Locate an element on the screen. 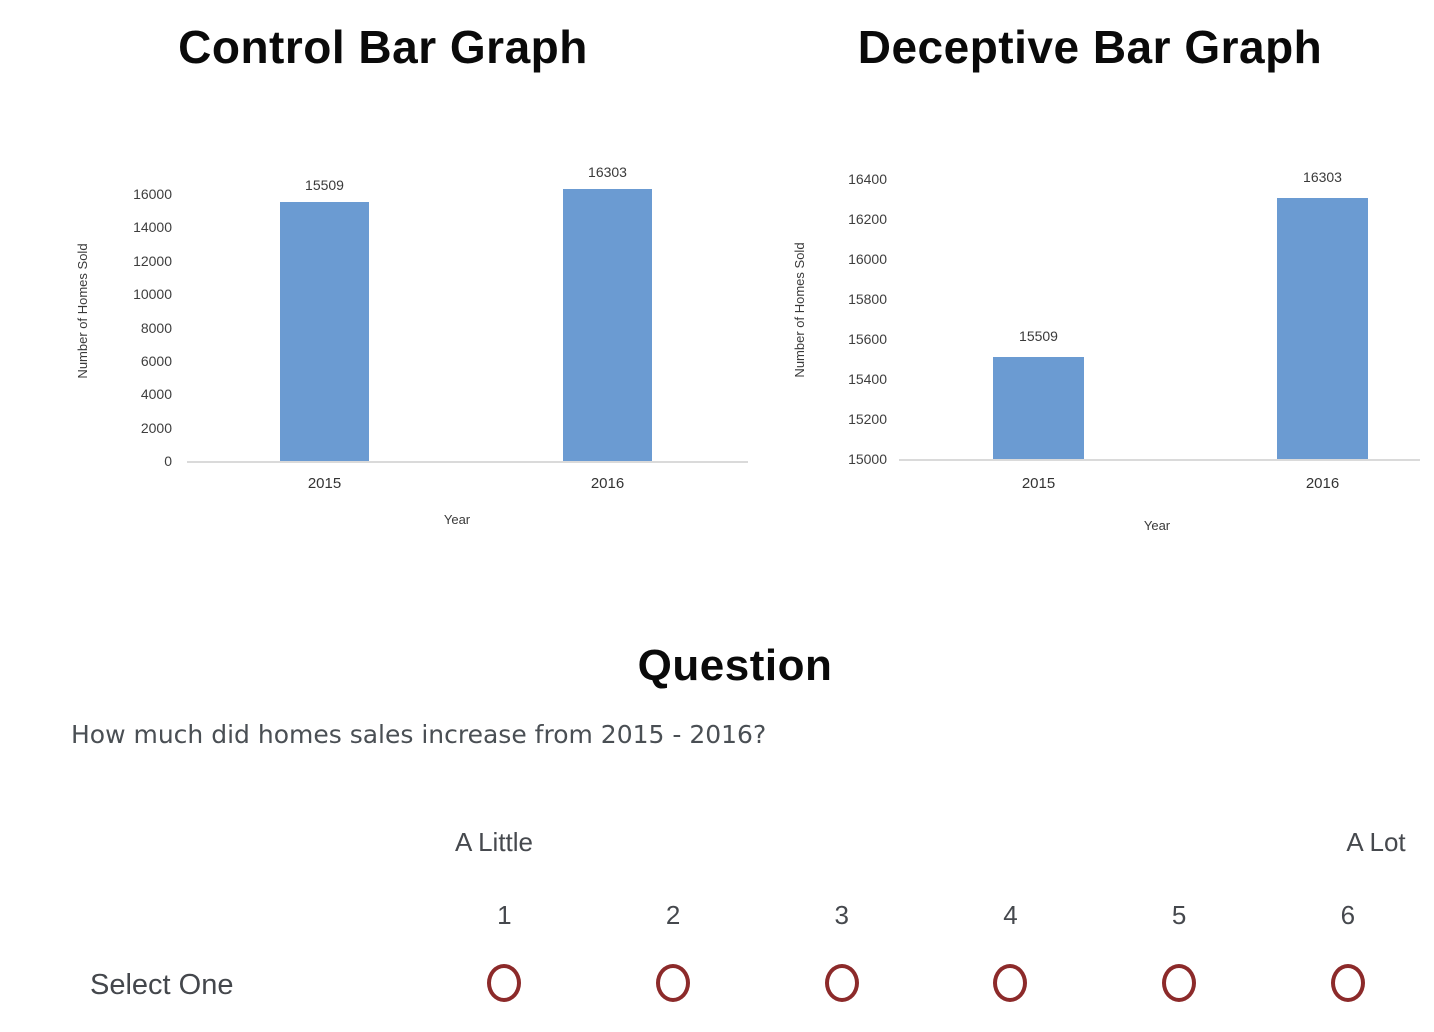  y-tick-label: 16400 is located at coordinates (867, 179).